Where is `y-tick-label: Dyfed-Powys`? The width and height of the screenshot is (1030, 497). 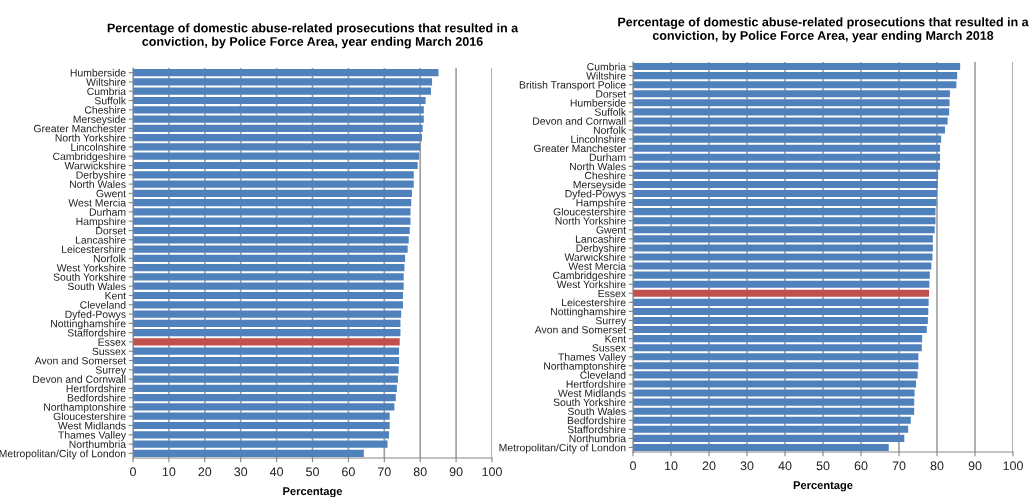 y-tick-label: Dyfed-Powys is located at coordinates (95, 315).